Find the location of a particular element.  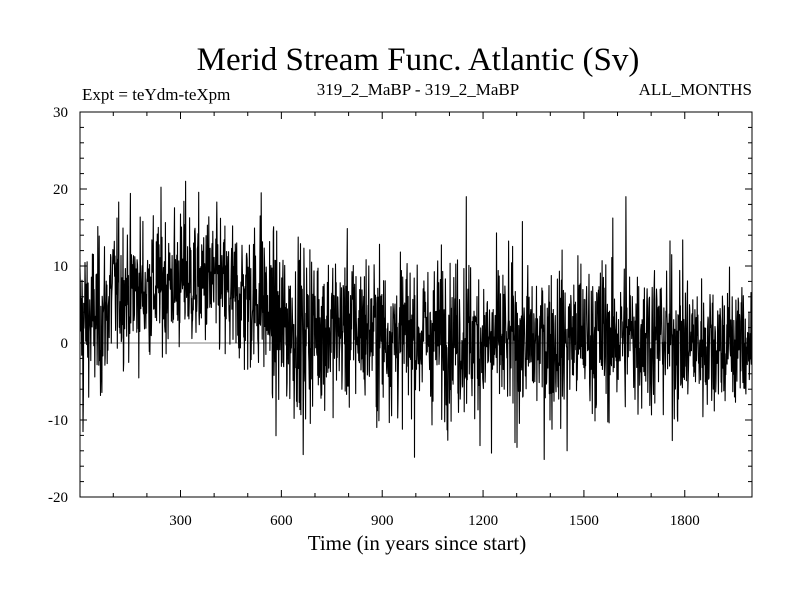

subtitle-left: Expt = teYdm-teXpm is located at coordinates (156, 94).